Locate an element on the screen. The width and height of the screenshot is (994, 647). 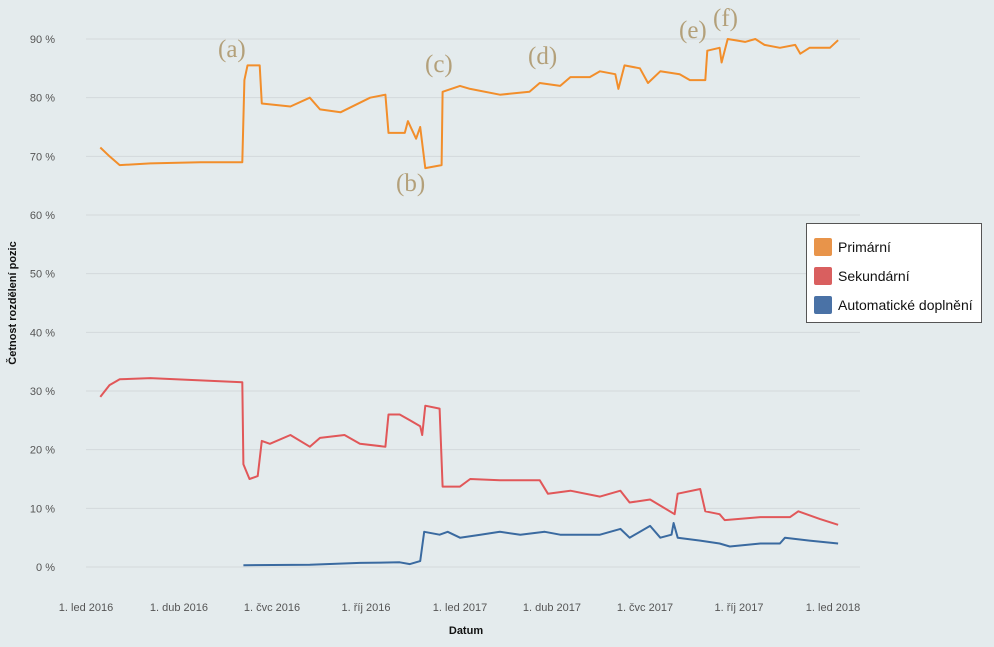
x-tick-label: 1. říj 2017 is located at coordinates (739, 608).